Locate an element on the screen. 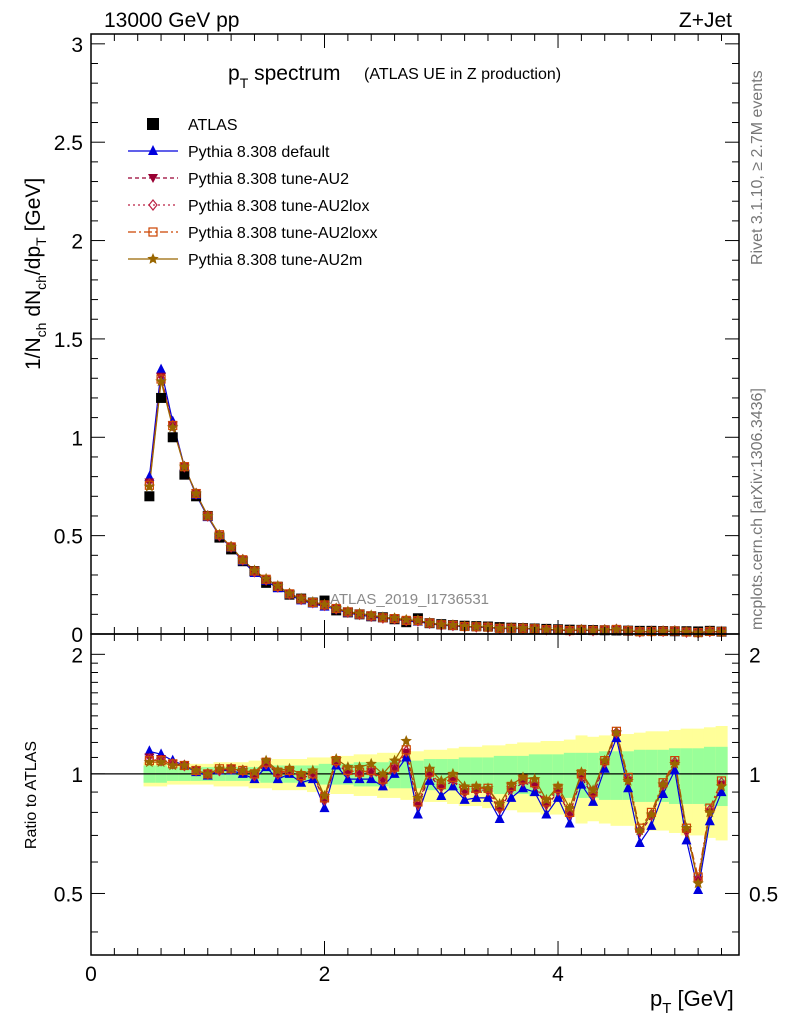 This screenshot has width=786, height=1024. main-y-tick-label: 2 is located at coordinates (77, 242).